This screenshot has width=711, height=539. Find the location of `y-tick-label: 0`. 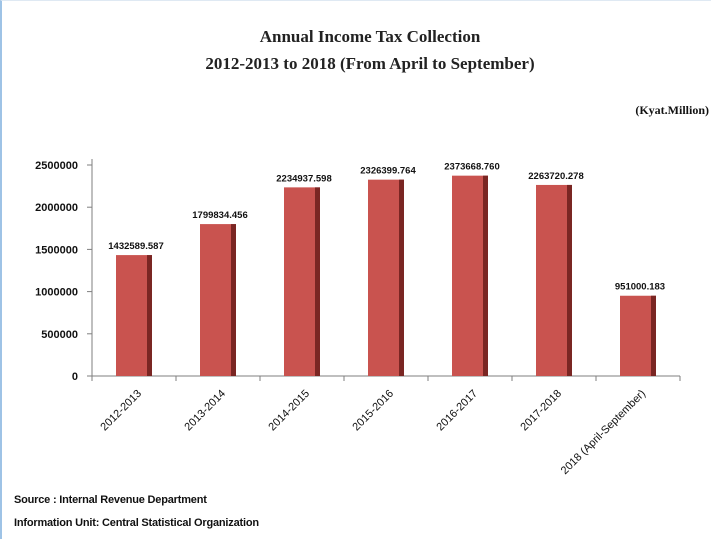

y-tick-label: 0 is located at coordinates (75, 377).